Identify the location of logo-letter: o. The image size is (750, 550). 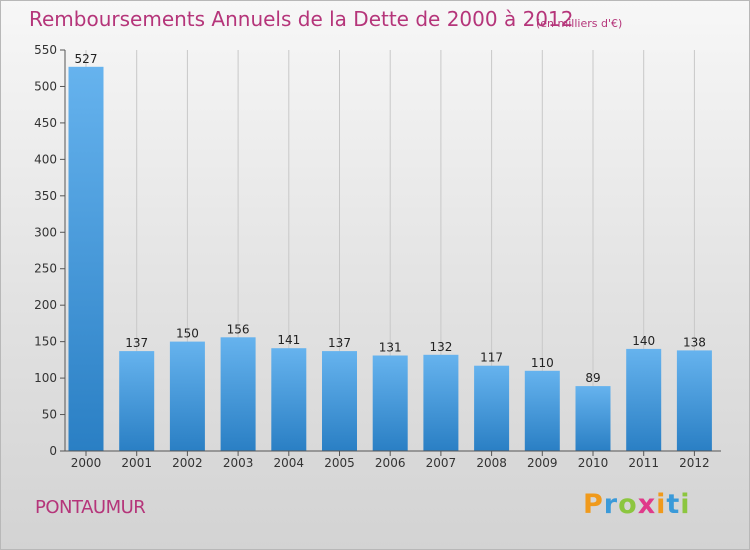
(628, 504).